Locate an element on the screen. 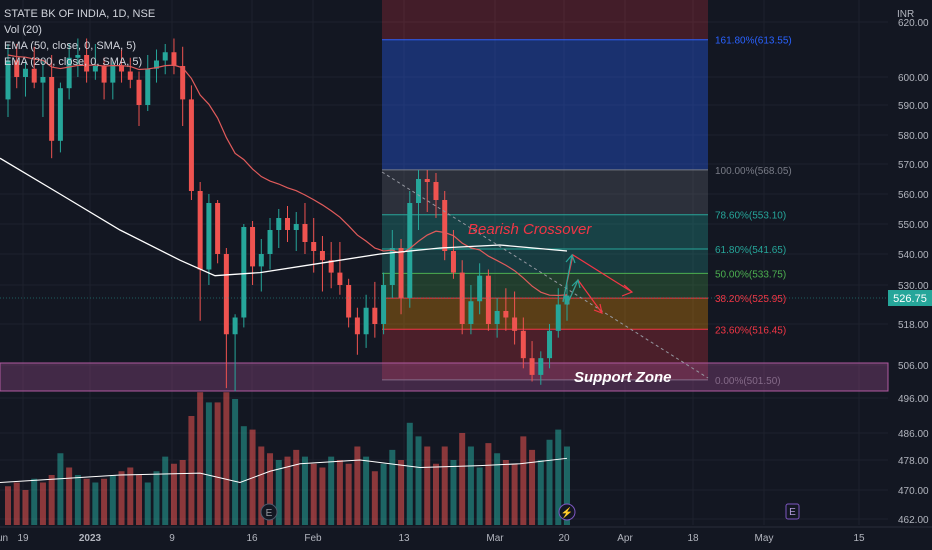  volume-bars is located at coordinates (285, 458).